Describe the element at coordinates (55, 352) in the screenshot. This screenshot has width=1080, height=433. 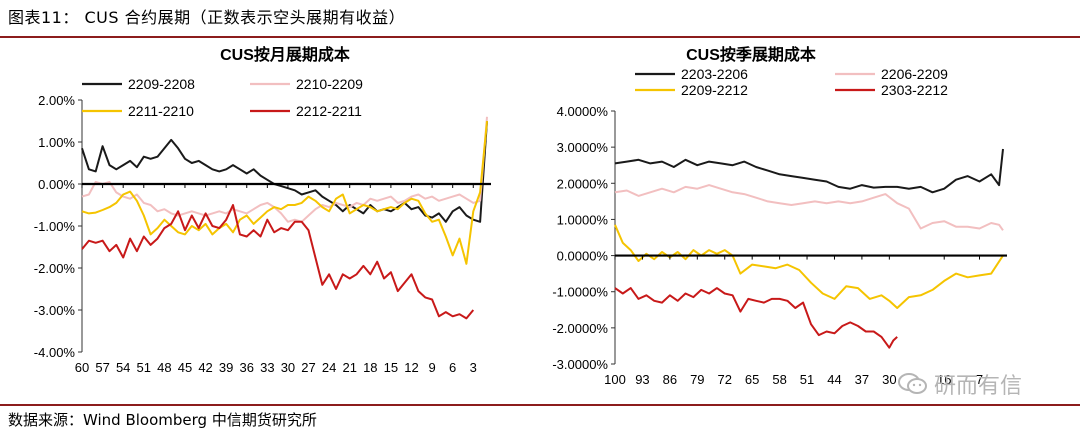
I see `left-y-tick-label: -4.00%` at that location.